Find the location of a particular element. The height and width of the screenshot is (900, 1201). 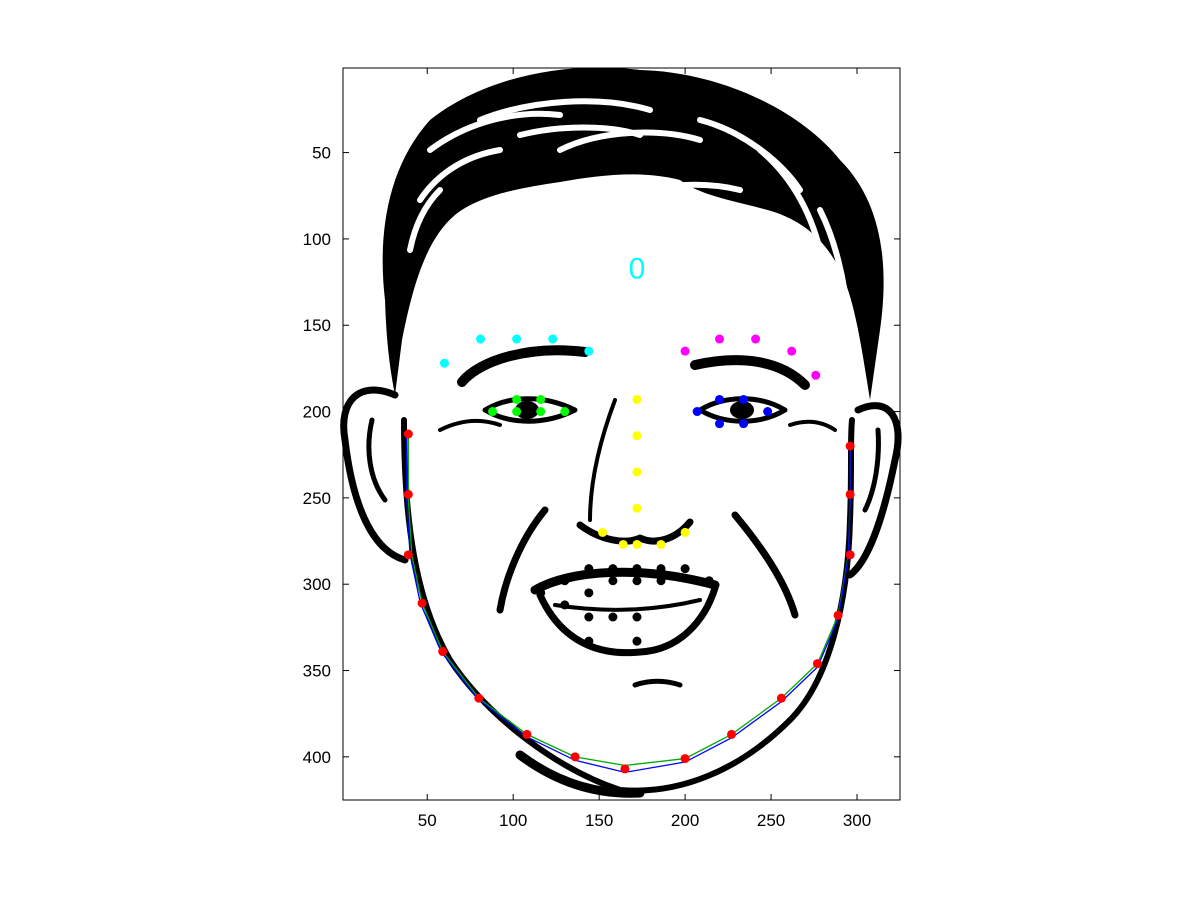

left-eye is located at coordinates (530, 410).